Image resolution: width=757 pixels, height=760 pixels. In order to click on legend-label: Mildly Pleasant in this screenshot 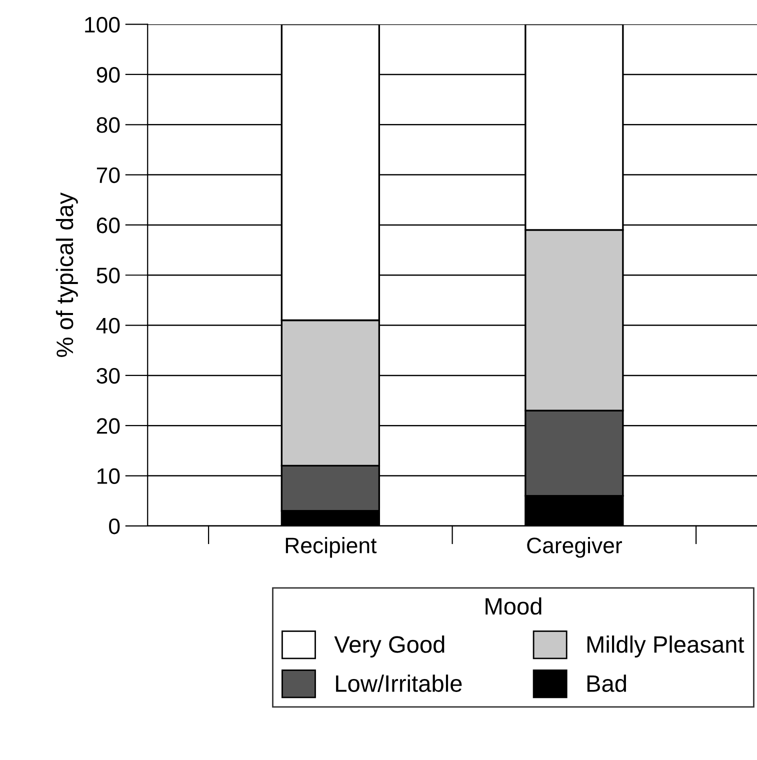, I will do `click(665, 647)`.